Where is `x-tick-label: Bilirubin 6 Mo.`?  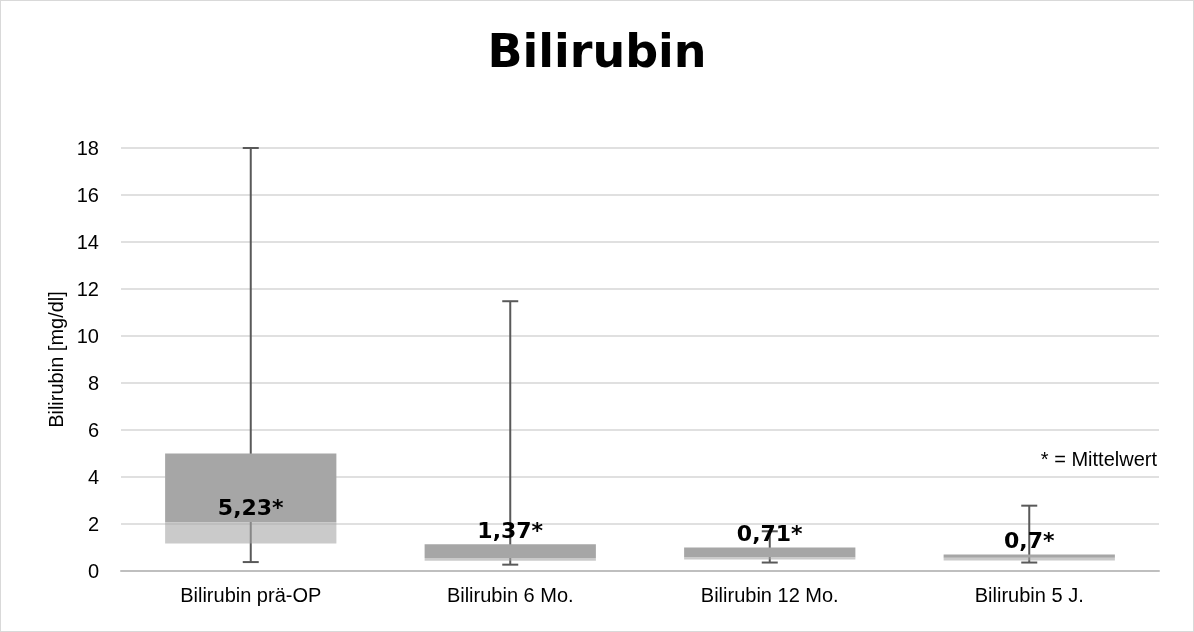
x-tick-label: Bilirubin 6 Mo. is located at coordinates (510, 595).